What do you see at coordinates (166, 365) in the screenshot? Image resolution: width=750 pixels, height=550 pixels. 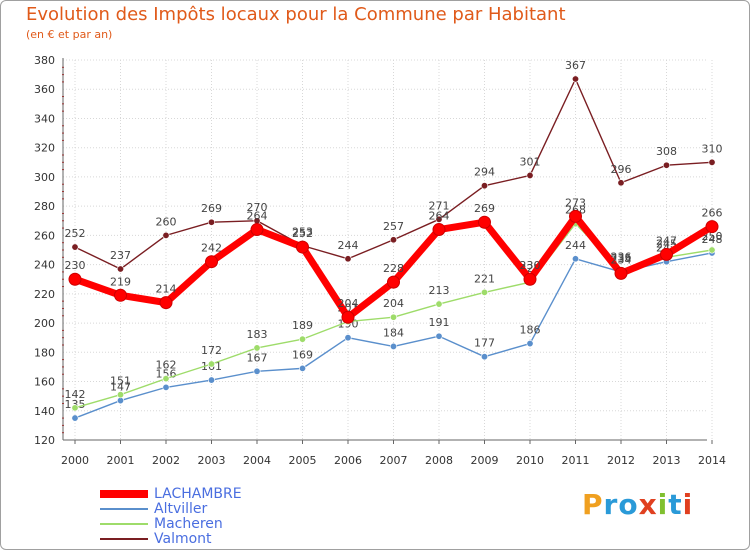 I see `data-label-macheren: 162` at bounding box center [166, 365].